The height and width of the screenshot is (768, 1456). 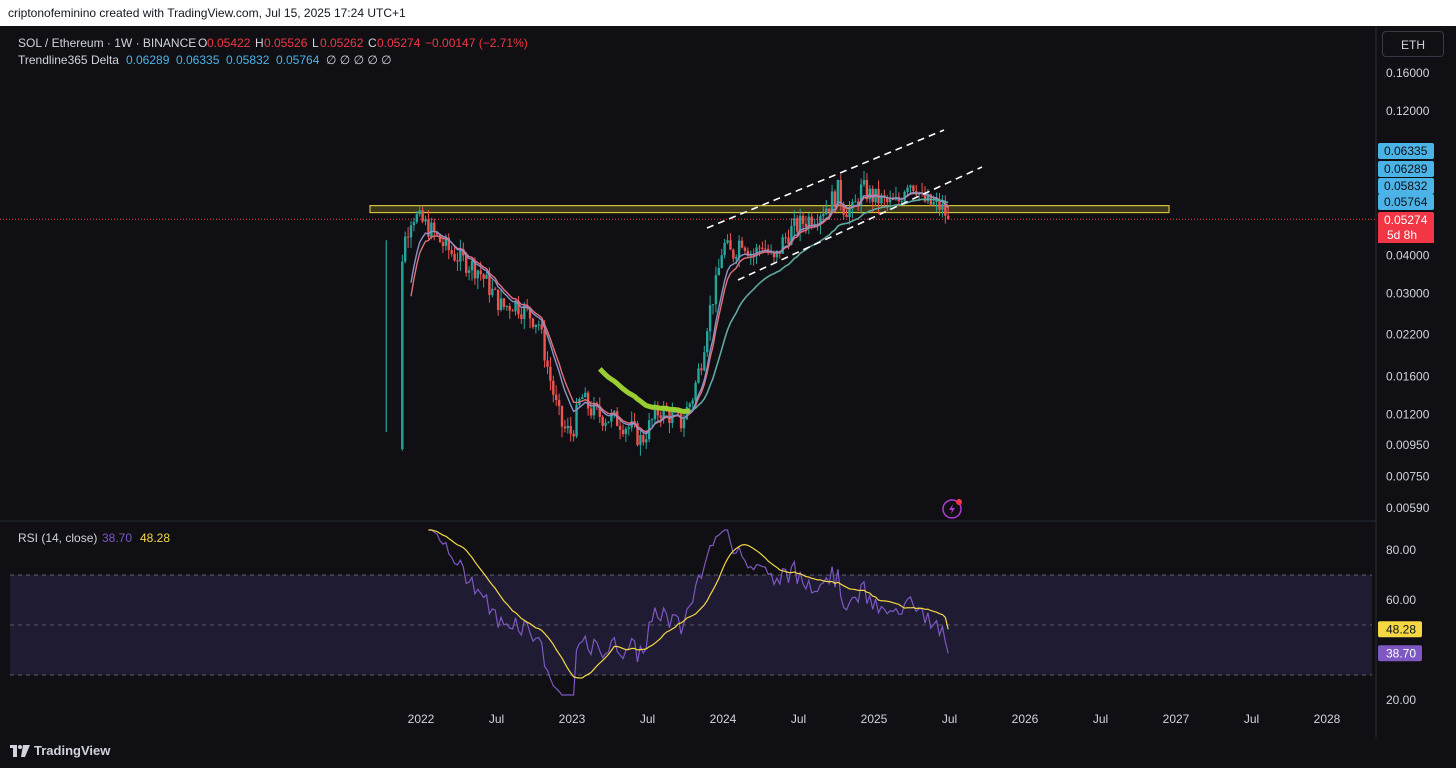 I want to click on time-tick-label: 2028, so click(x=1327, y=719).